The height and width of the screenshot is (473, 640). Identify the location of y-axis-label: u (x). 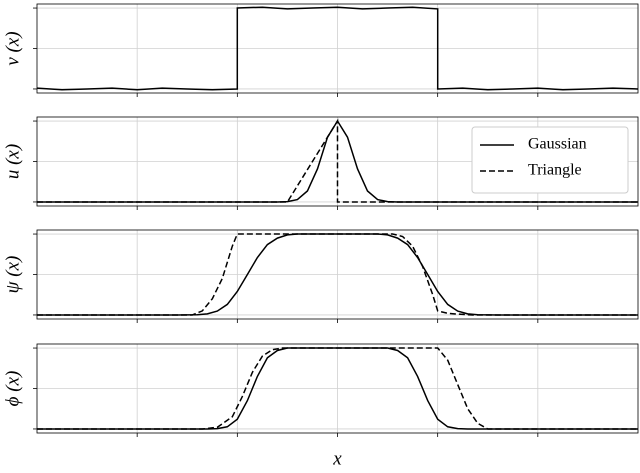
(12, 161).